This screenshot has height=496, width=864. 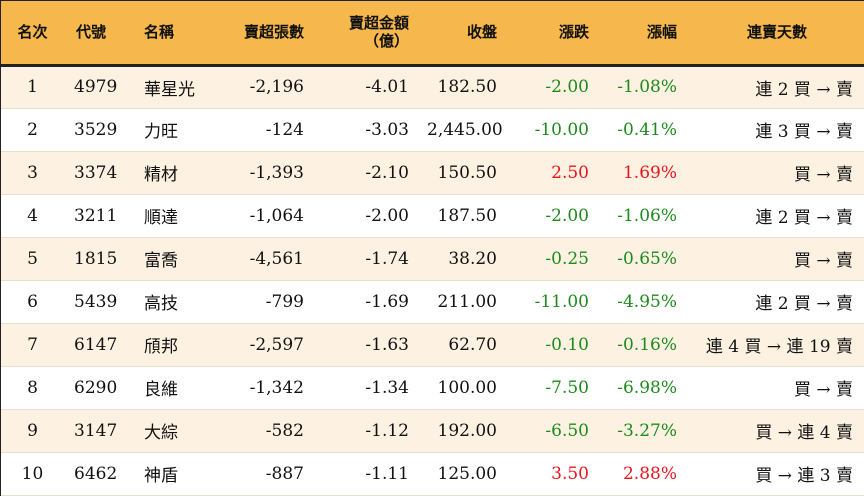 What do you see at coordinates (32, 259) in the screenshot?
I see `cell-rank: 5` at bounding box center [32, 259].